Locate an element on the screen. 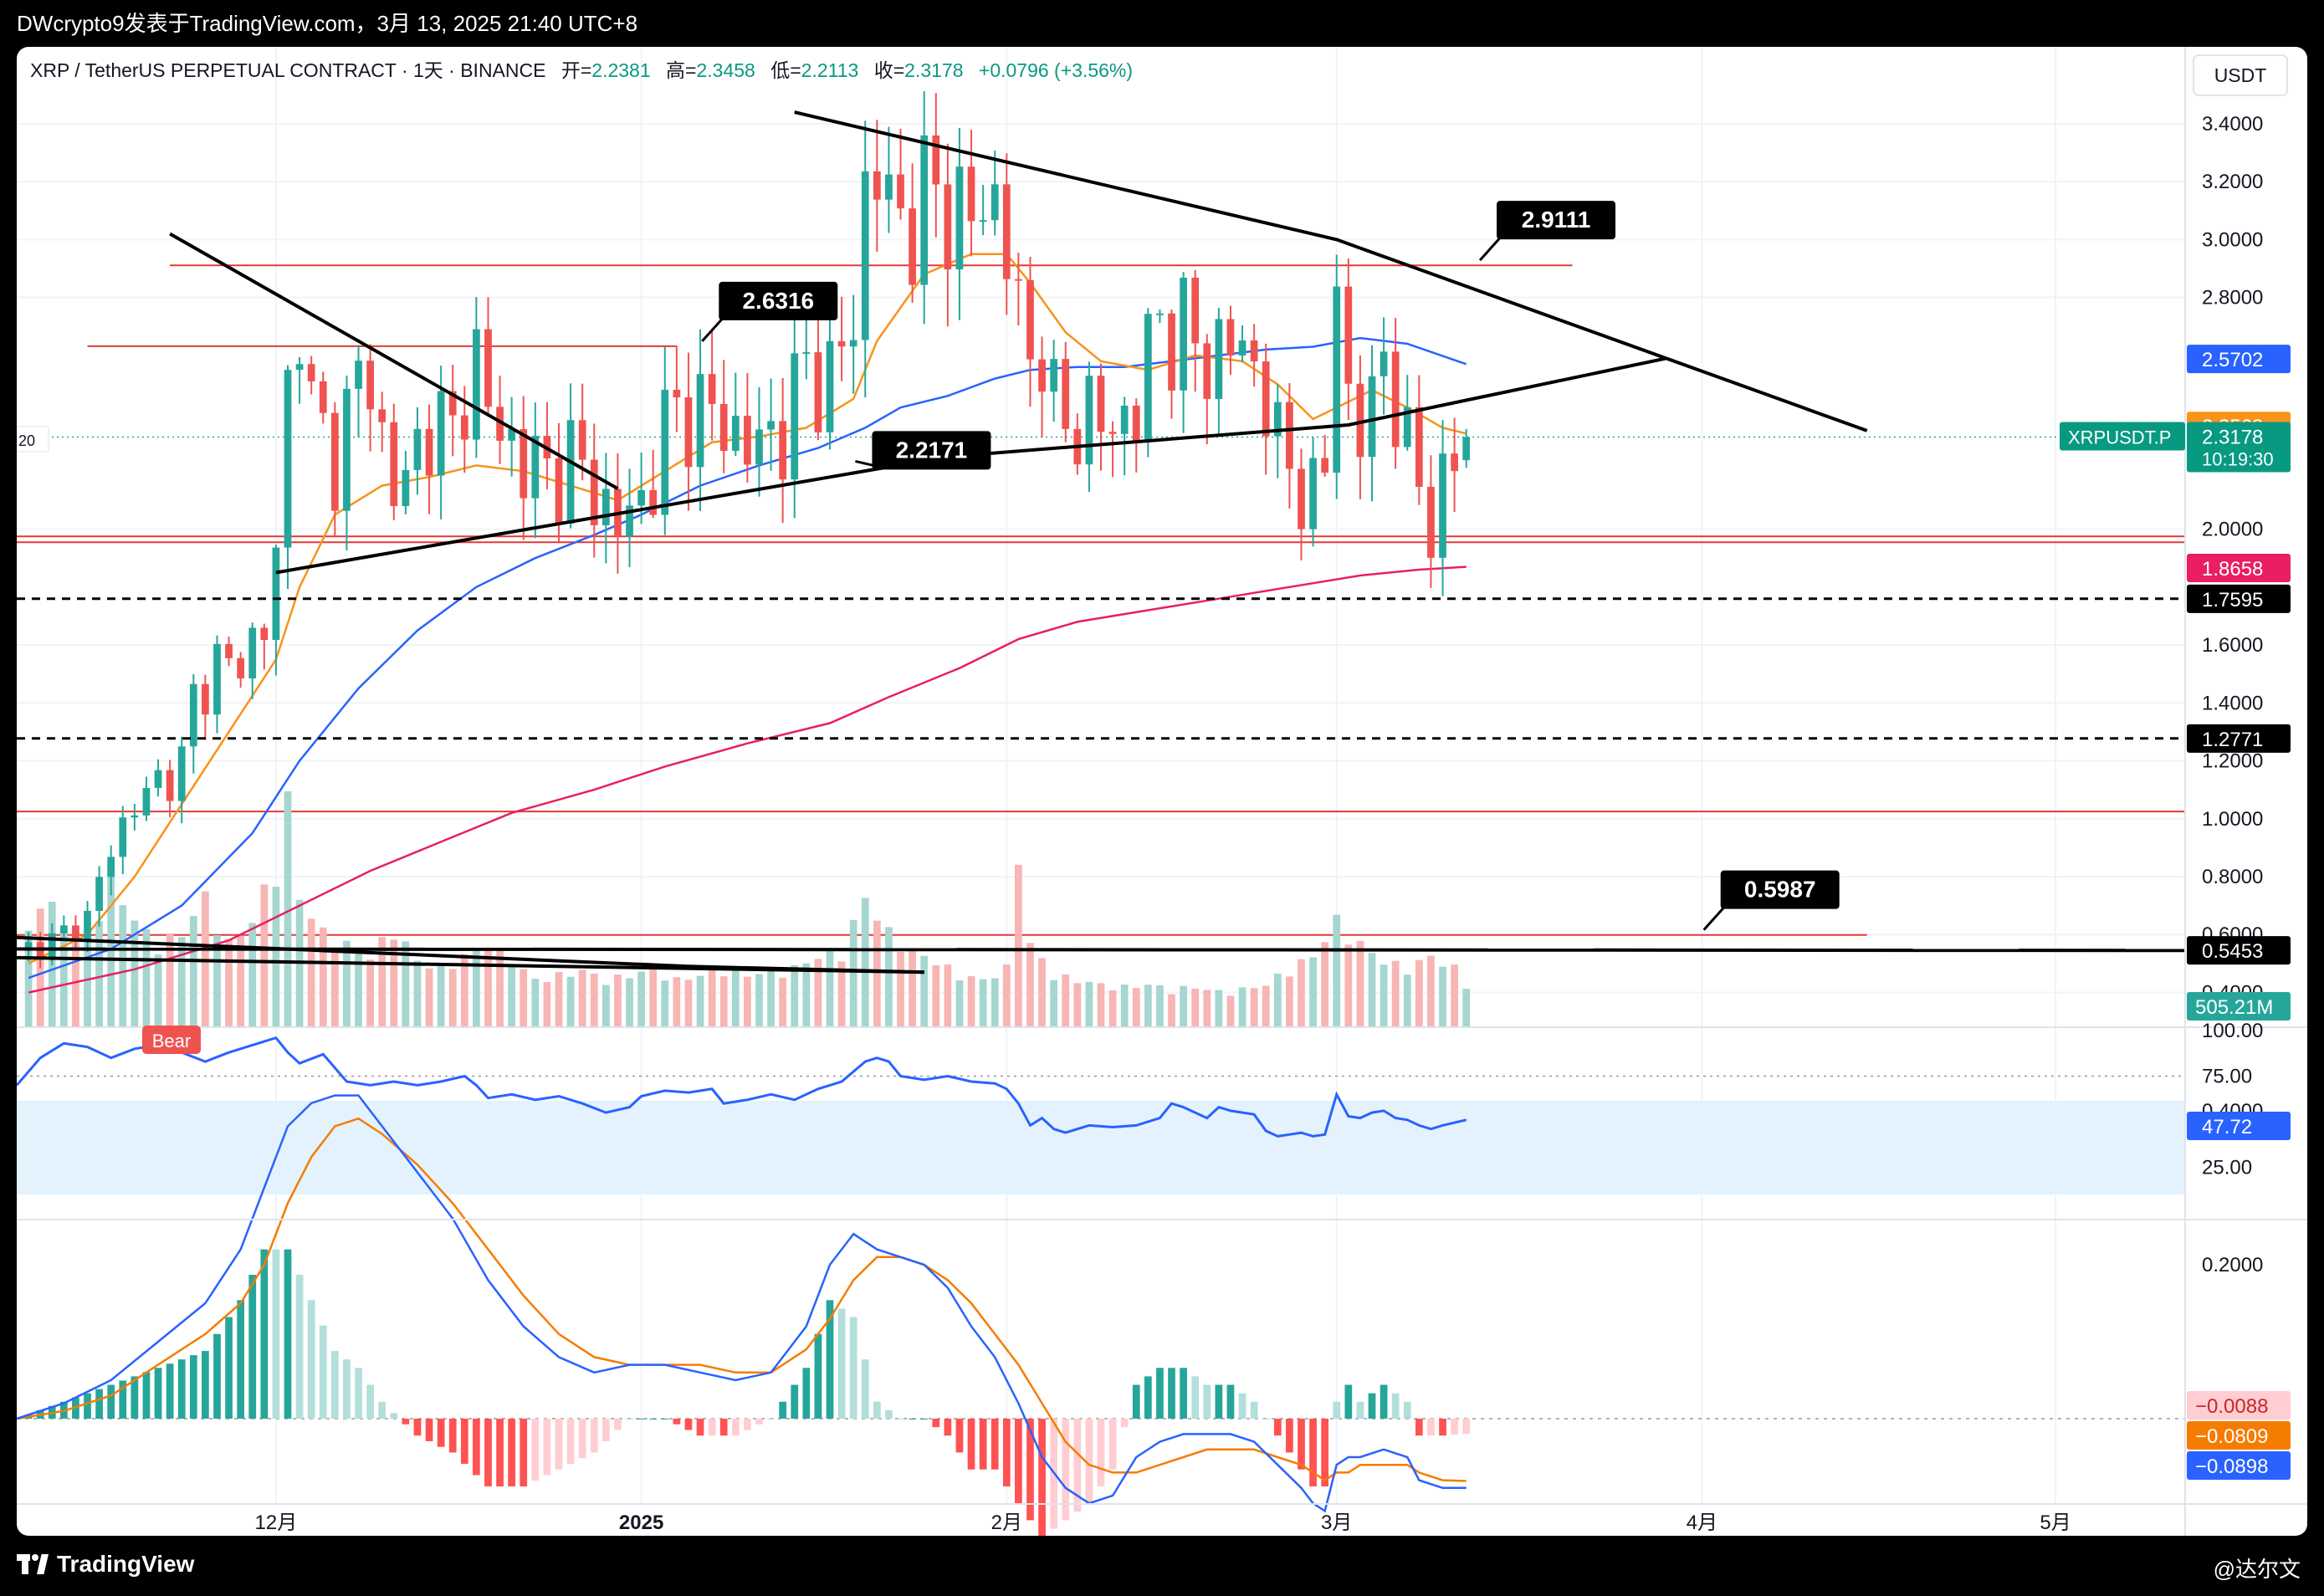  tradingview-brand: TradingView is located at coordinates (106, 1565).